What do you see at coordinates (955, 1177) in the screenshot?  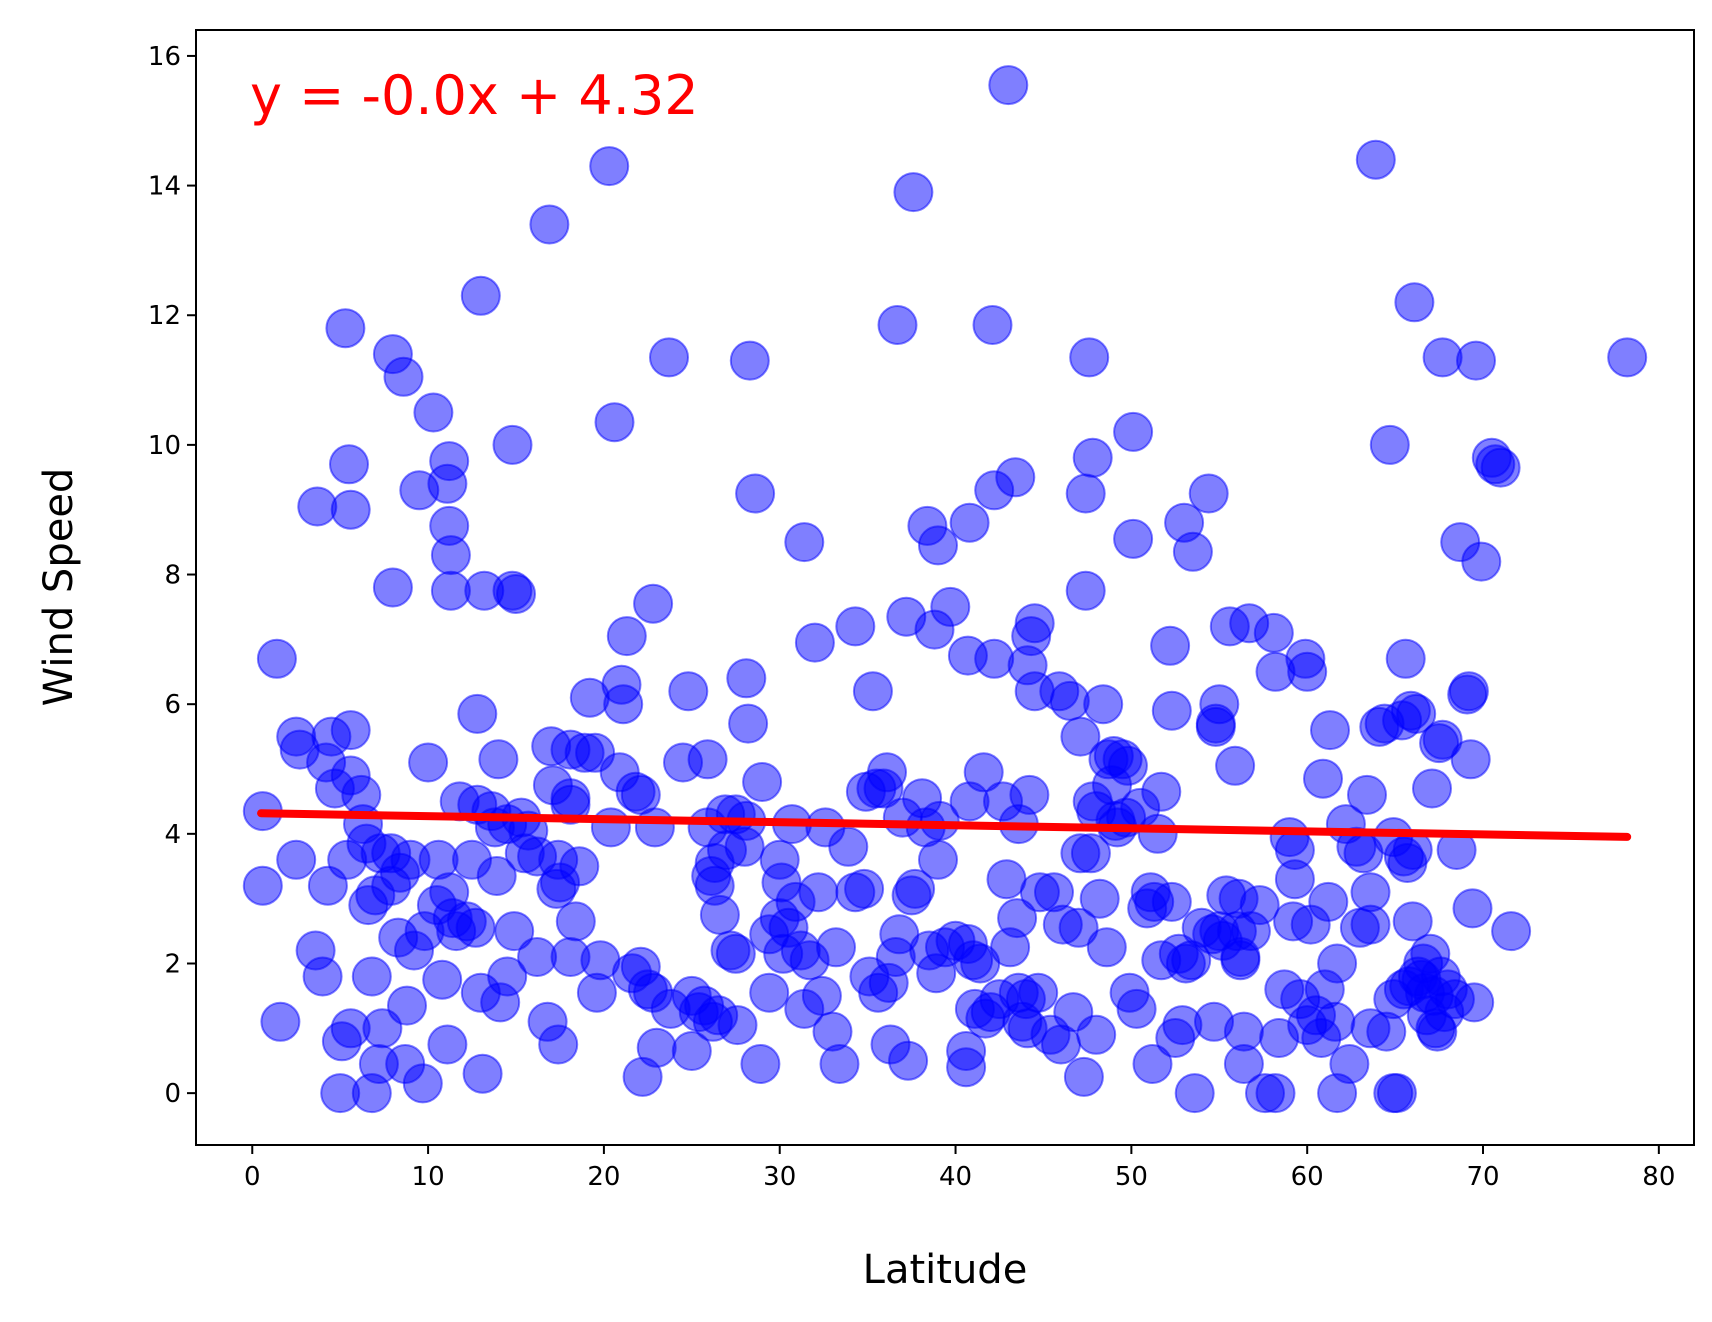 I see `x-tick-label: 40` at bounding box center [955, 1177].